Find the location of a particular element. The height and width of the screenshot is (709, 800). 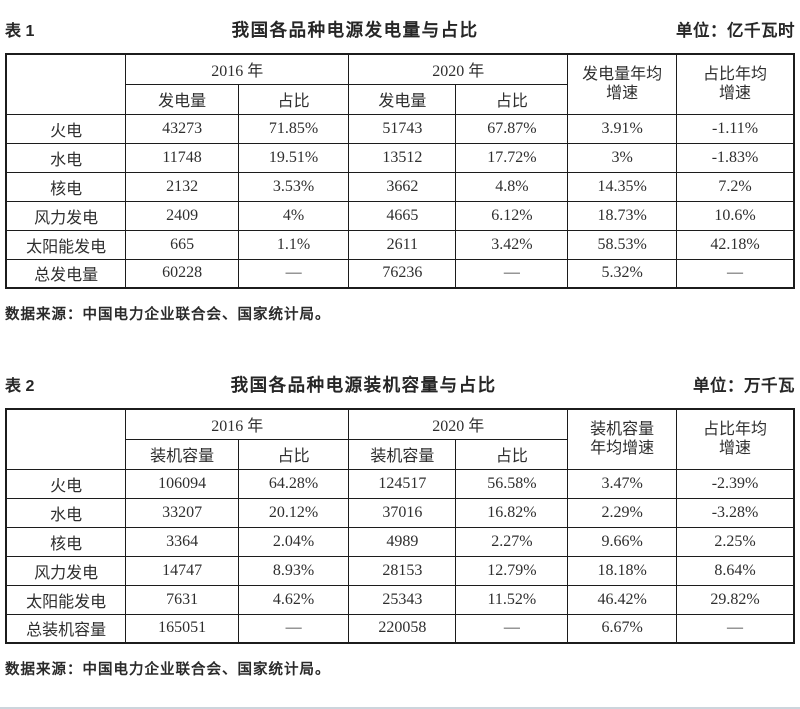

table-cell: 16.82% is located at coordinates (512, 512).